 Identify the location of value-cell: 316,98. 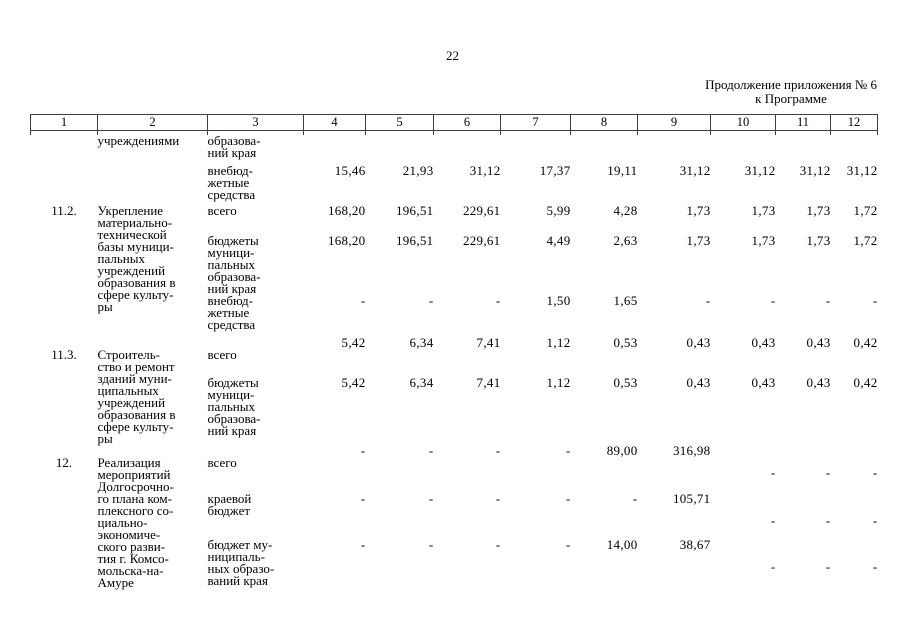
(691, 450).